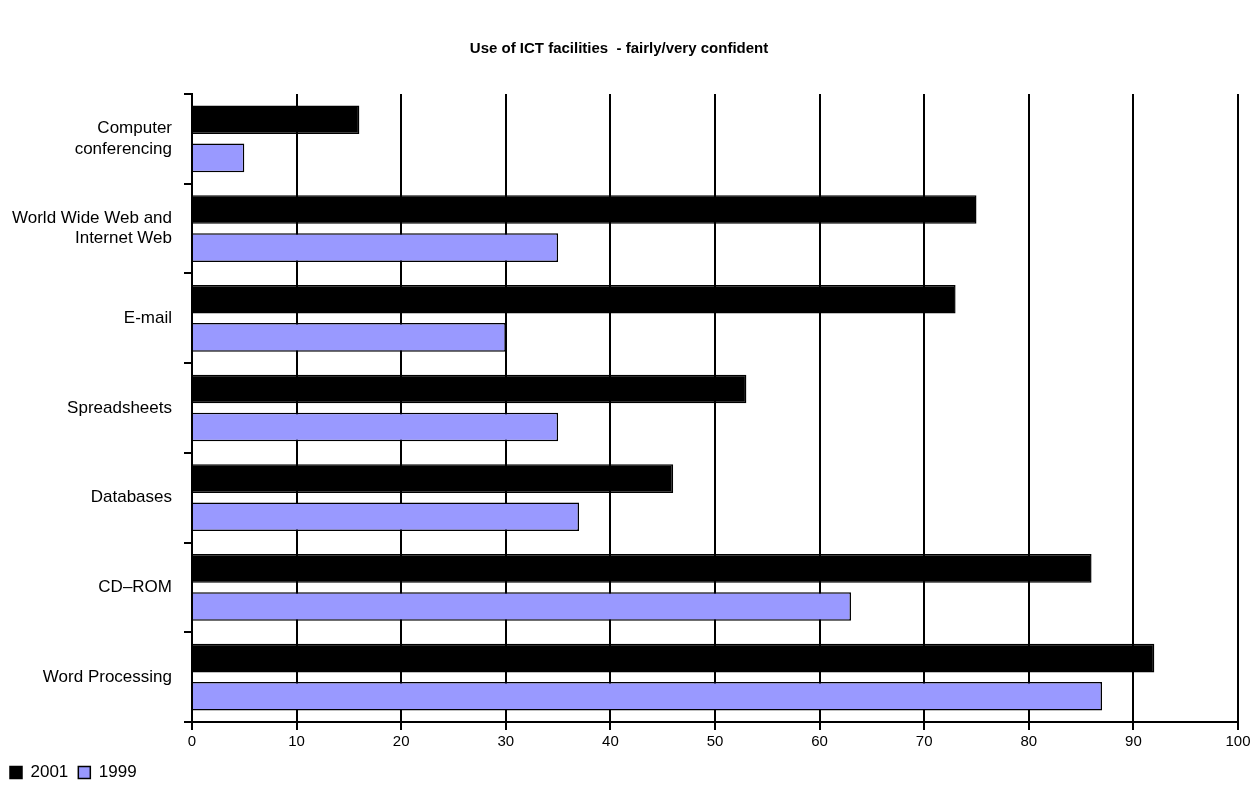 The image size is (1260, 791). Describe the element at coordinates (117, 772) in the screenshot. I see `legend-label: 1999` at that location.